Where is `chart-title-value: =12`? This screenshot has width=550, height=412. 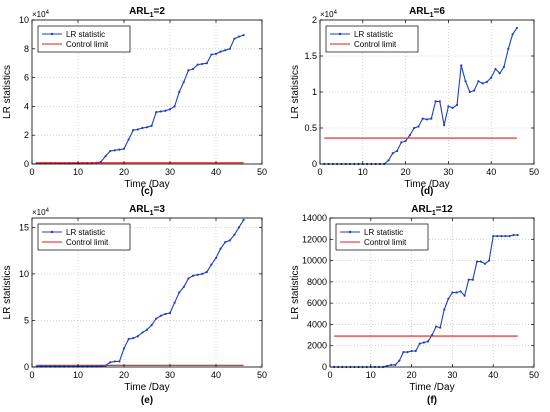 chart-title-value: =12 is located at coordinates (444, 209).